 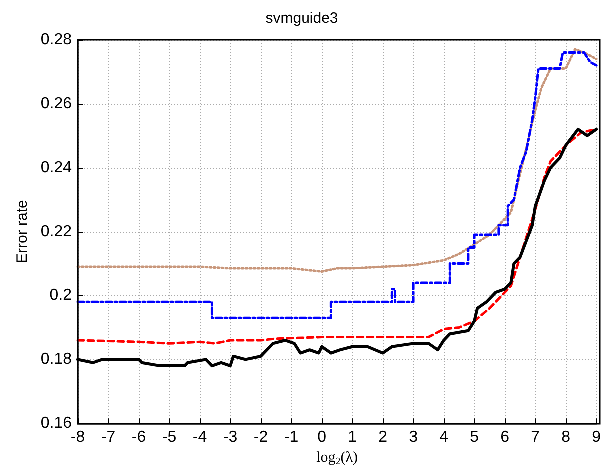 What do you see at coordinates (261, 437) in the screenshot?
I see `x-tick-label: -2` at bounding box center [261, 437].